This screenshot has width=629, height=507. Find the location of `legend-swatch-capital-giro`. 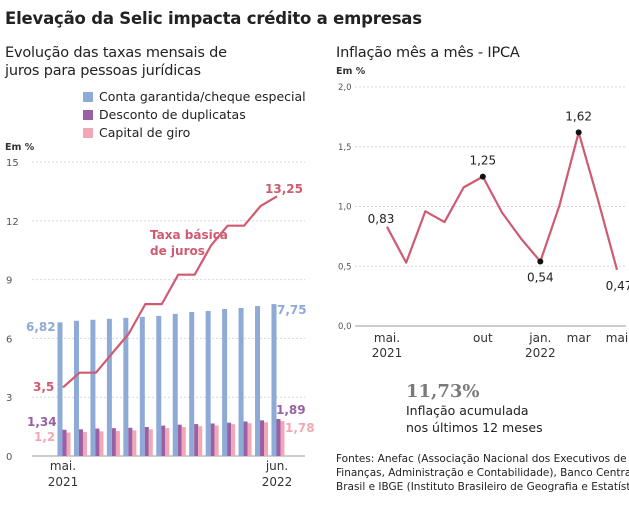

legend-swatch-capital-giro is located at coordinates (88, 132).